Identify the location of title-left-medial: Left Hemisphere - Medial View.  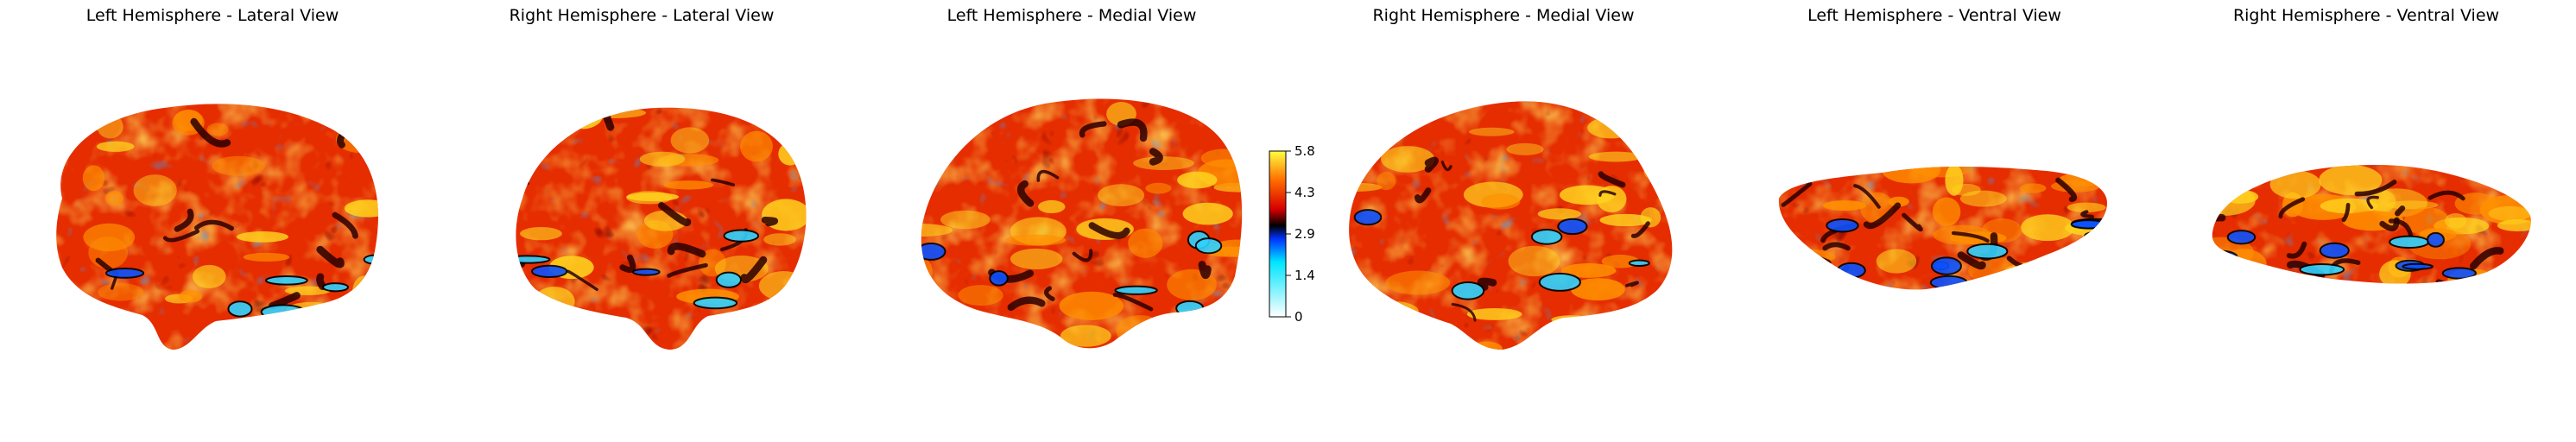
(1072, 15).